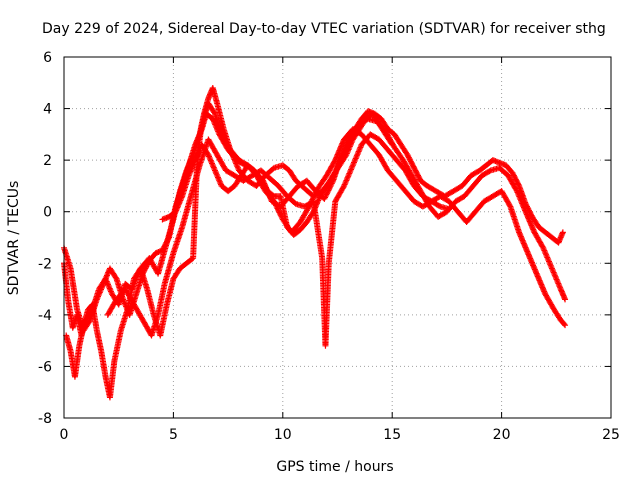 The image size is (640, 480). I want to click on y-tick-label: -6, so click(45, 367).